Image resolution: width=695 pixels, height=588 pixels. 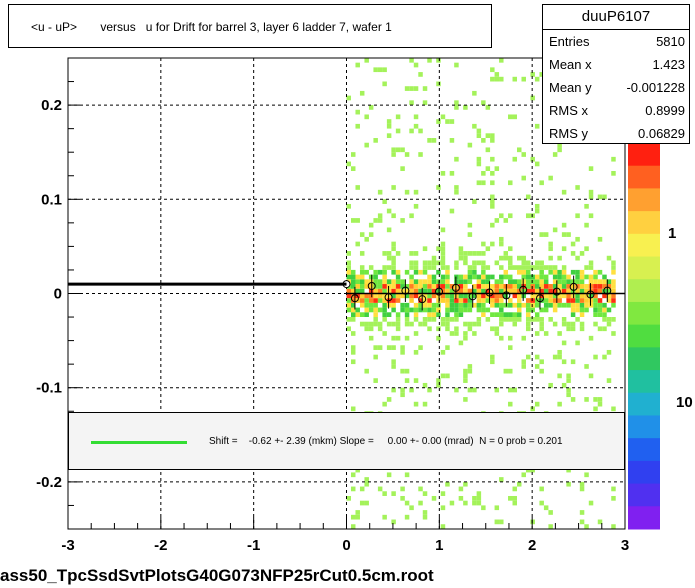 I want to click on stats-value: 0.8999, so click(x=665, y=110).